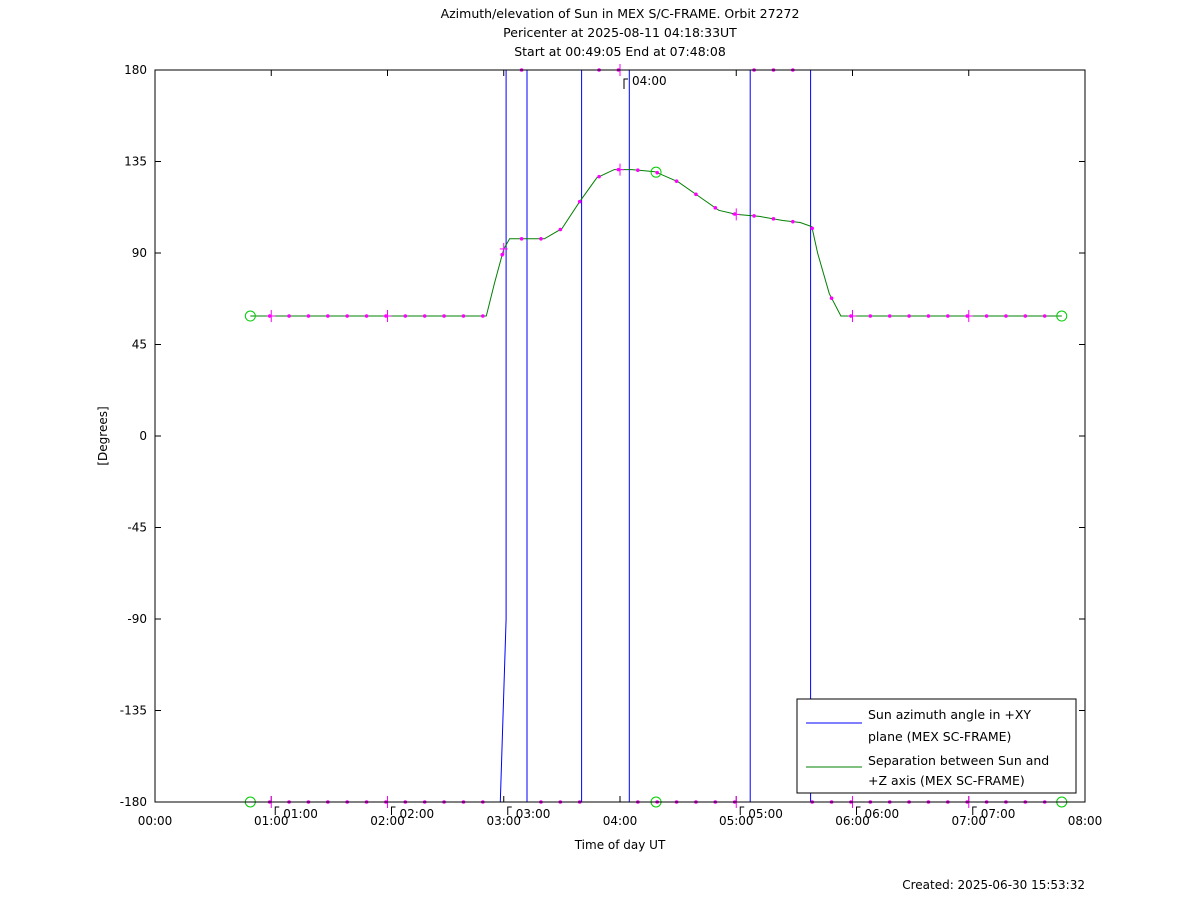  Describe the element at coordinates (998, 814) in the screenshot. I see `hour-mark-label: 07:00` at that location.